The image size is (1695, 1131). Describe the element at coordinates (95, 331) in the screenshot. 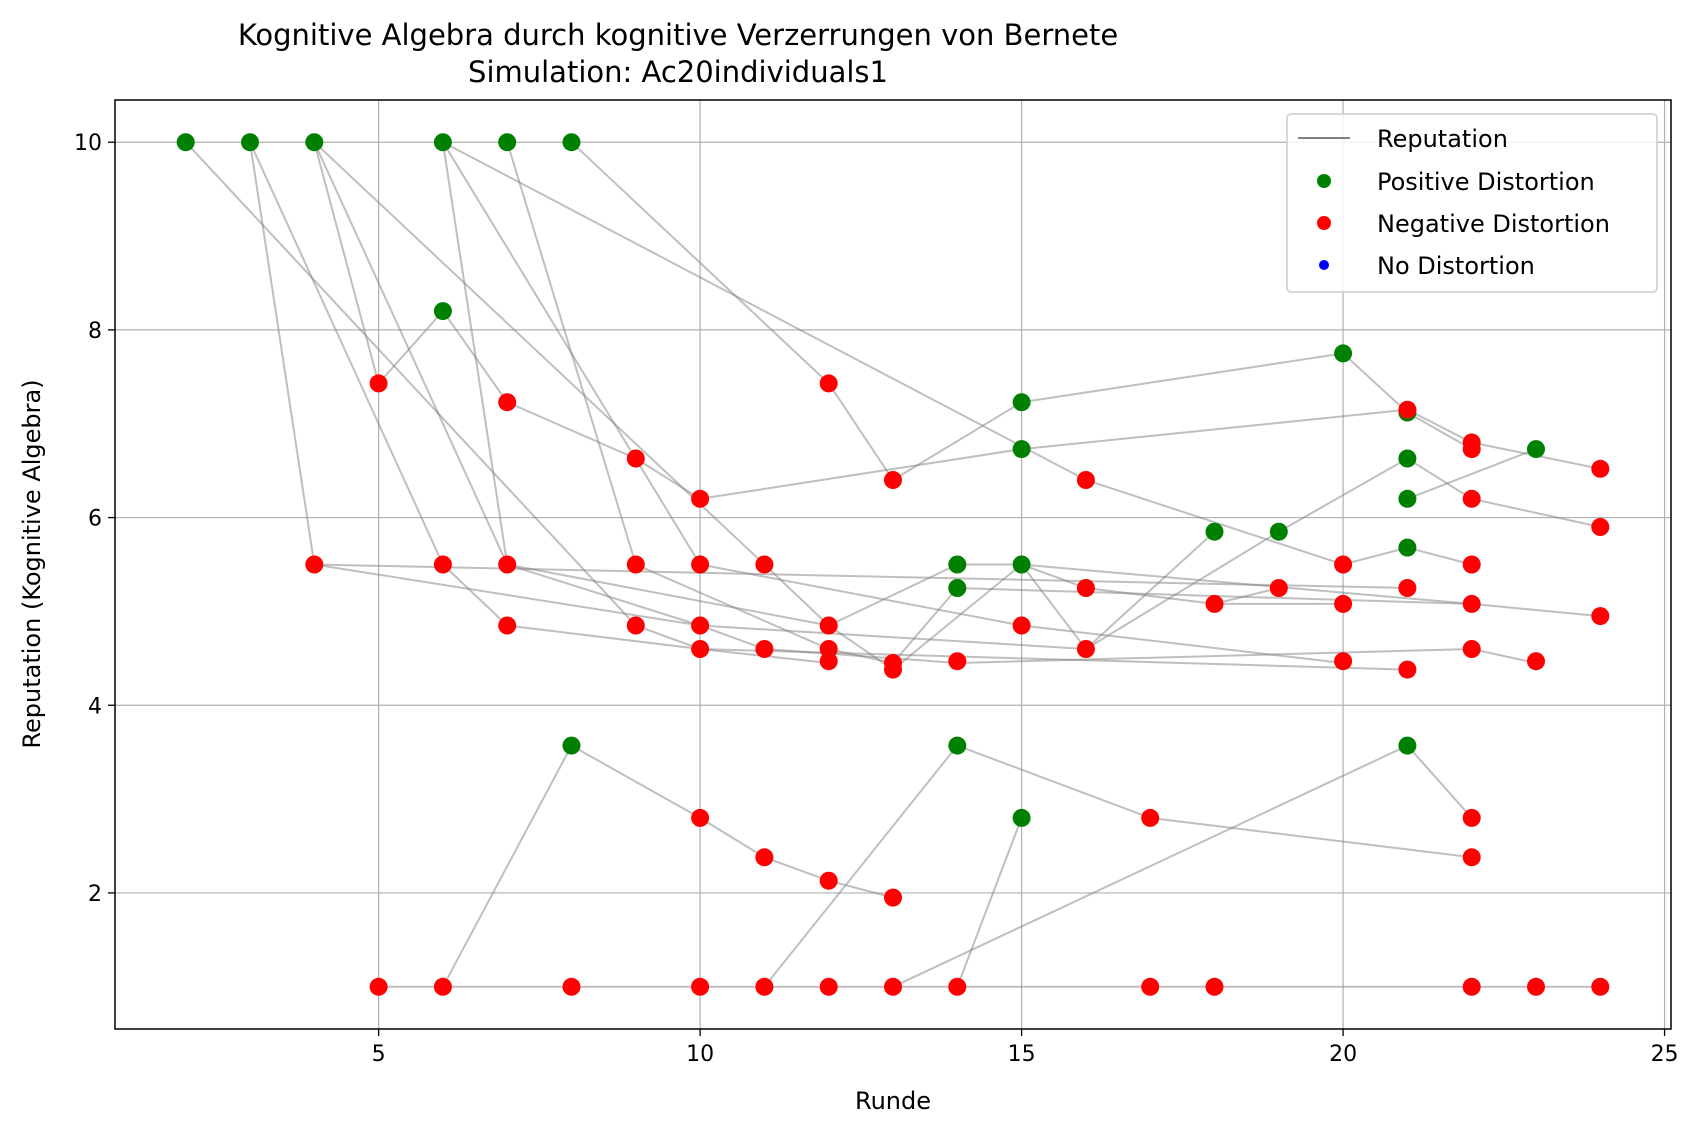

I see `y-tick-label: 8` at that location.